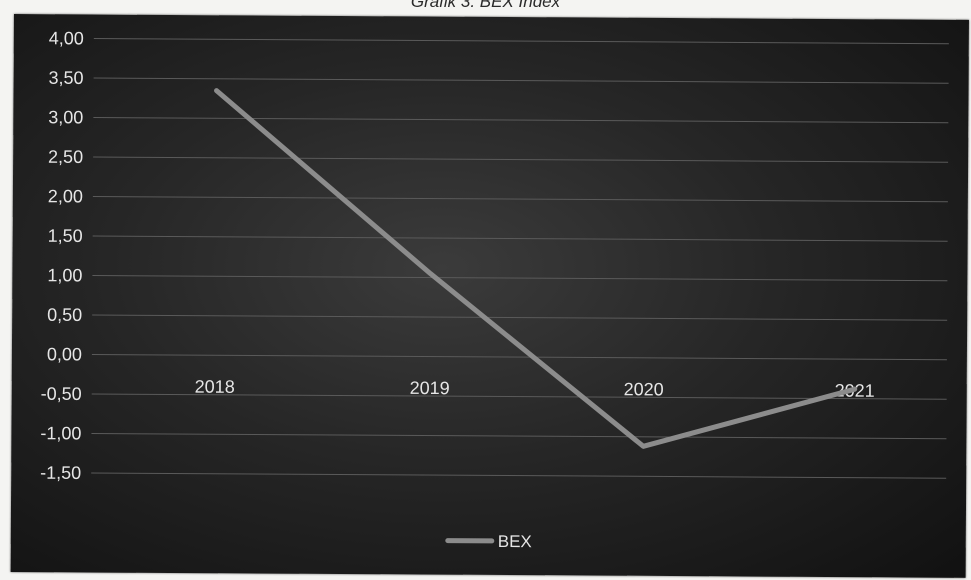 Image resolution: width=971 pixels, height=580 pixels. Describe the element at coordinates (215, 387) in the screenshot. I see `x-category-label: 2018` at that location.